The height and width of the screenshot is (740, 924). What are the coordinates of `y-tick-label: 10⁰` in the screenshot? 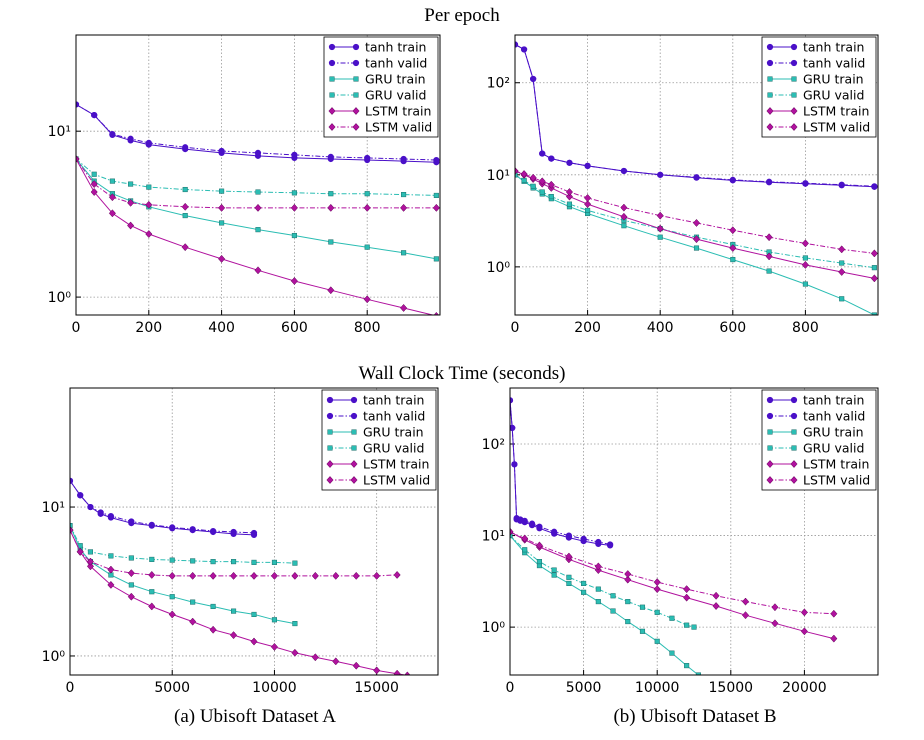 It's located at (499, 268).